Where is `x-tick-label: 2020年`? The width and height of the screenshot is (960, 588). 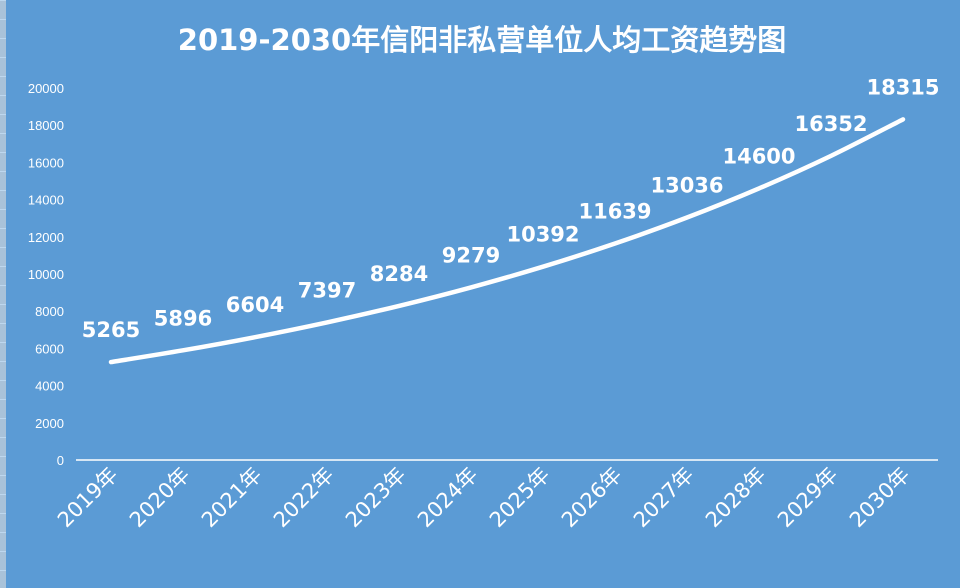 x-tick-label: 2020年 is located at coordinates (160, 498).